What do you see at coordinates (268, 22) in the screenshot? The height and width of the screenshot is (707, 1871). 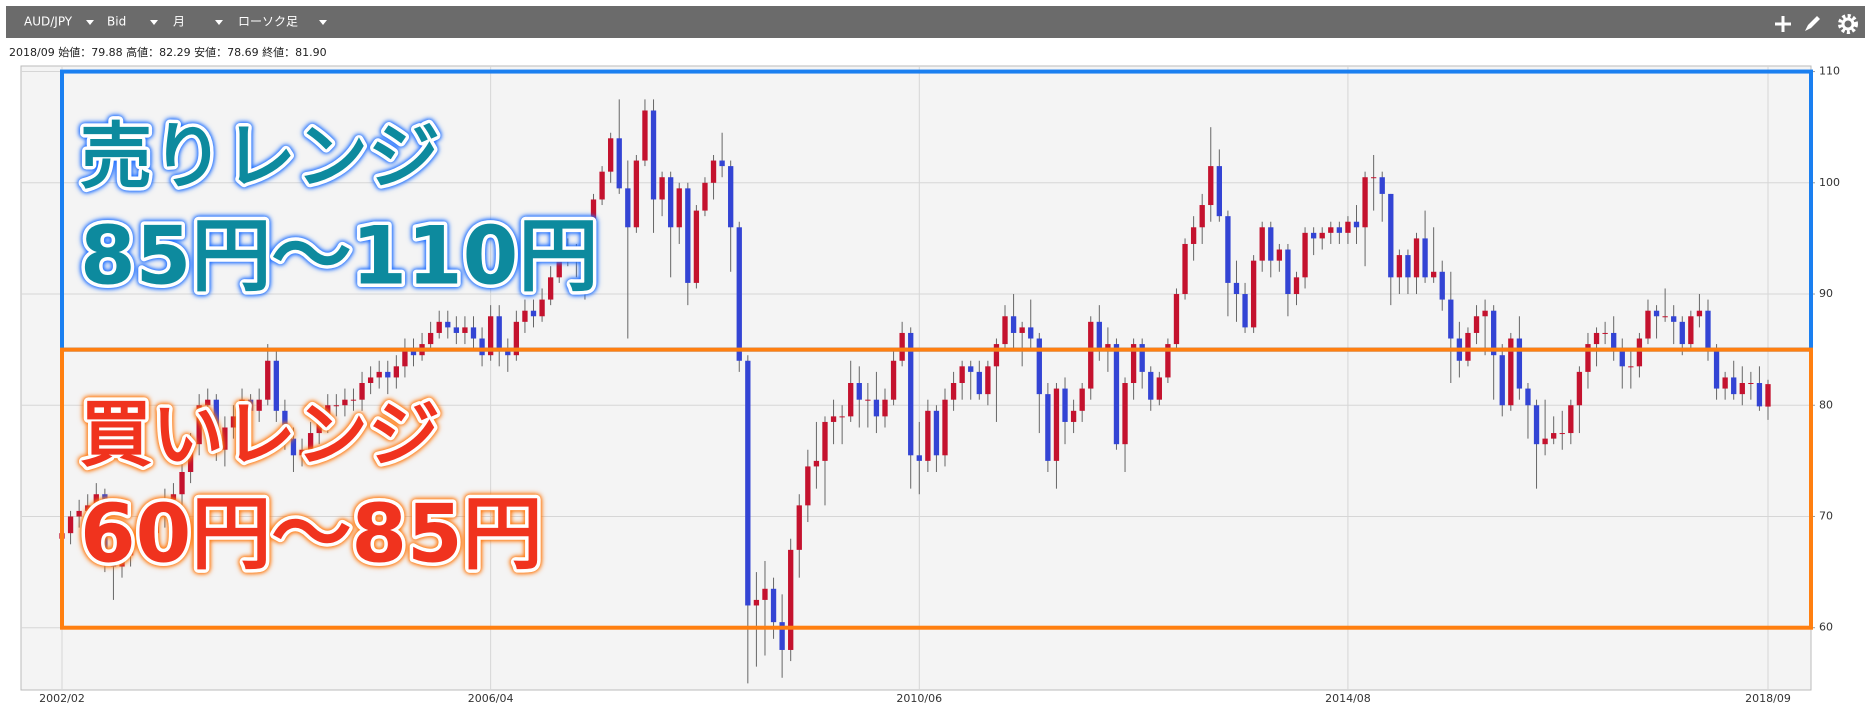 I see `style-select: ローソク足` at bounding box center [268, 22].